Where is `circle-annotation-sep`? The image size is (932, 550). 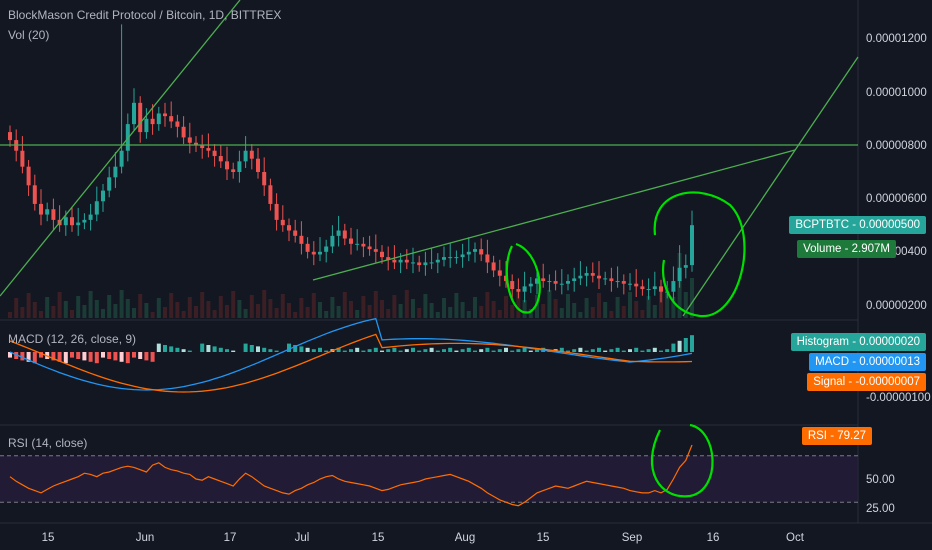 circle-annotation-sep is located at coordinates (699, 254).